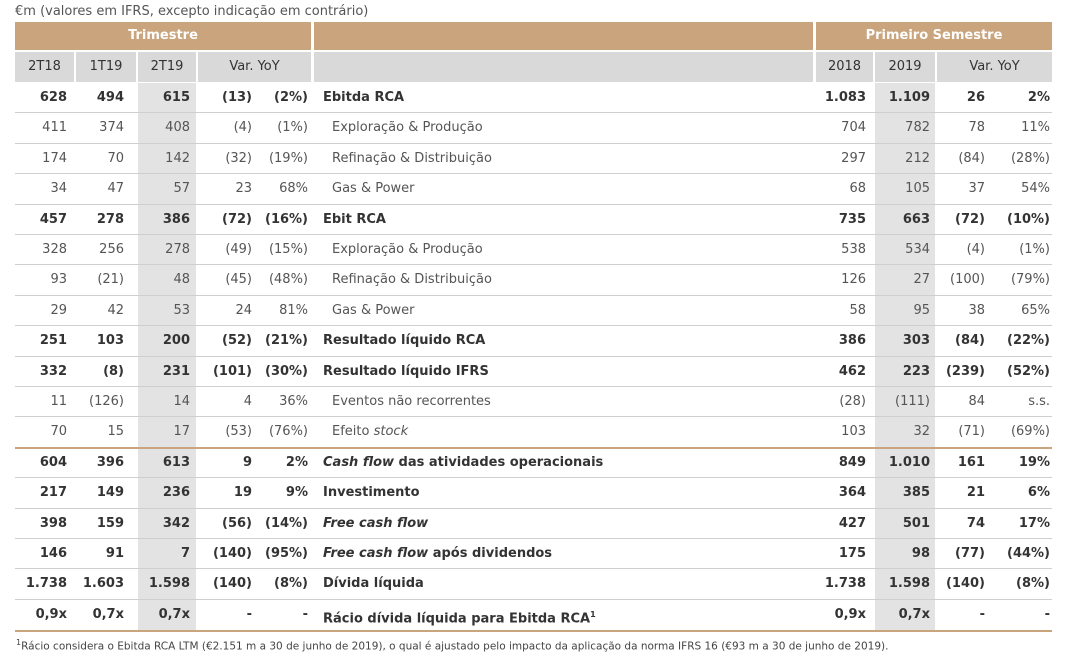 This screenshot has height=659, width=1080. I want to click on header-band, so click(563, 36).